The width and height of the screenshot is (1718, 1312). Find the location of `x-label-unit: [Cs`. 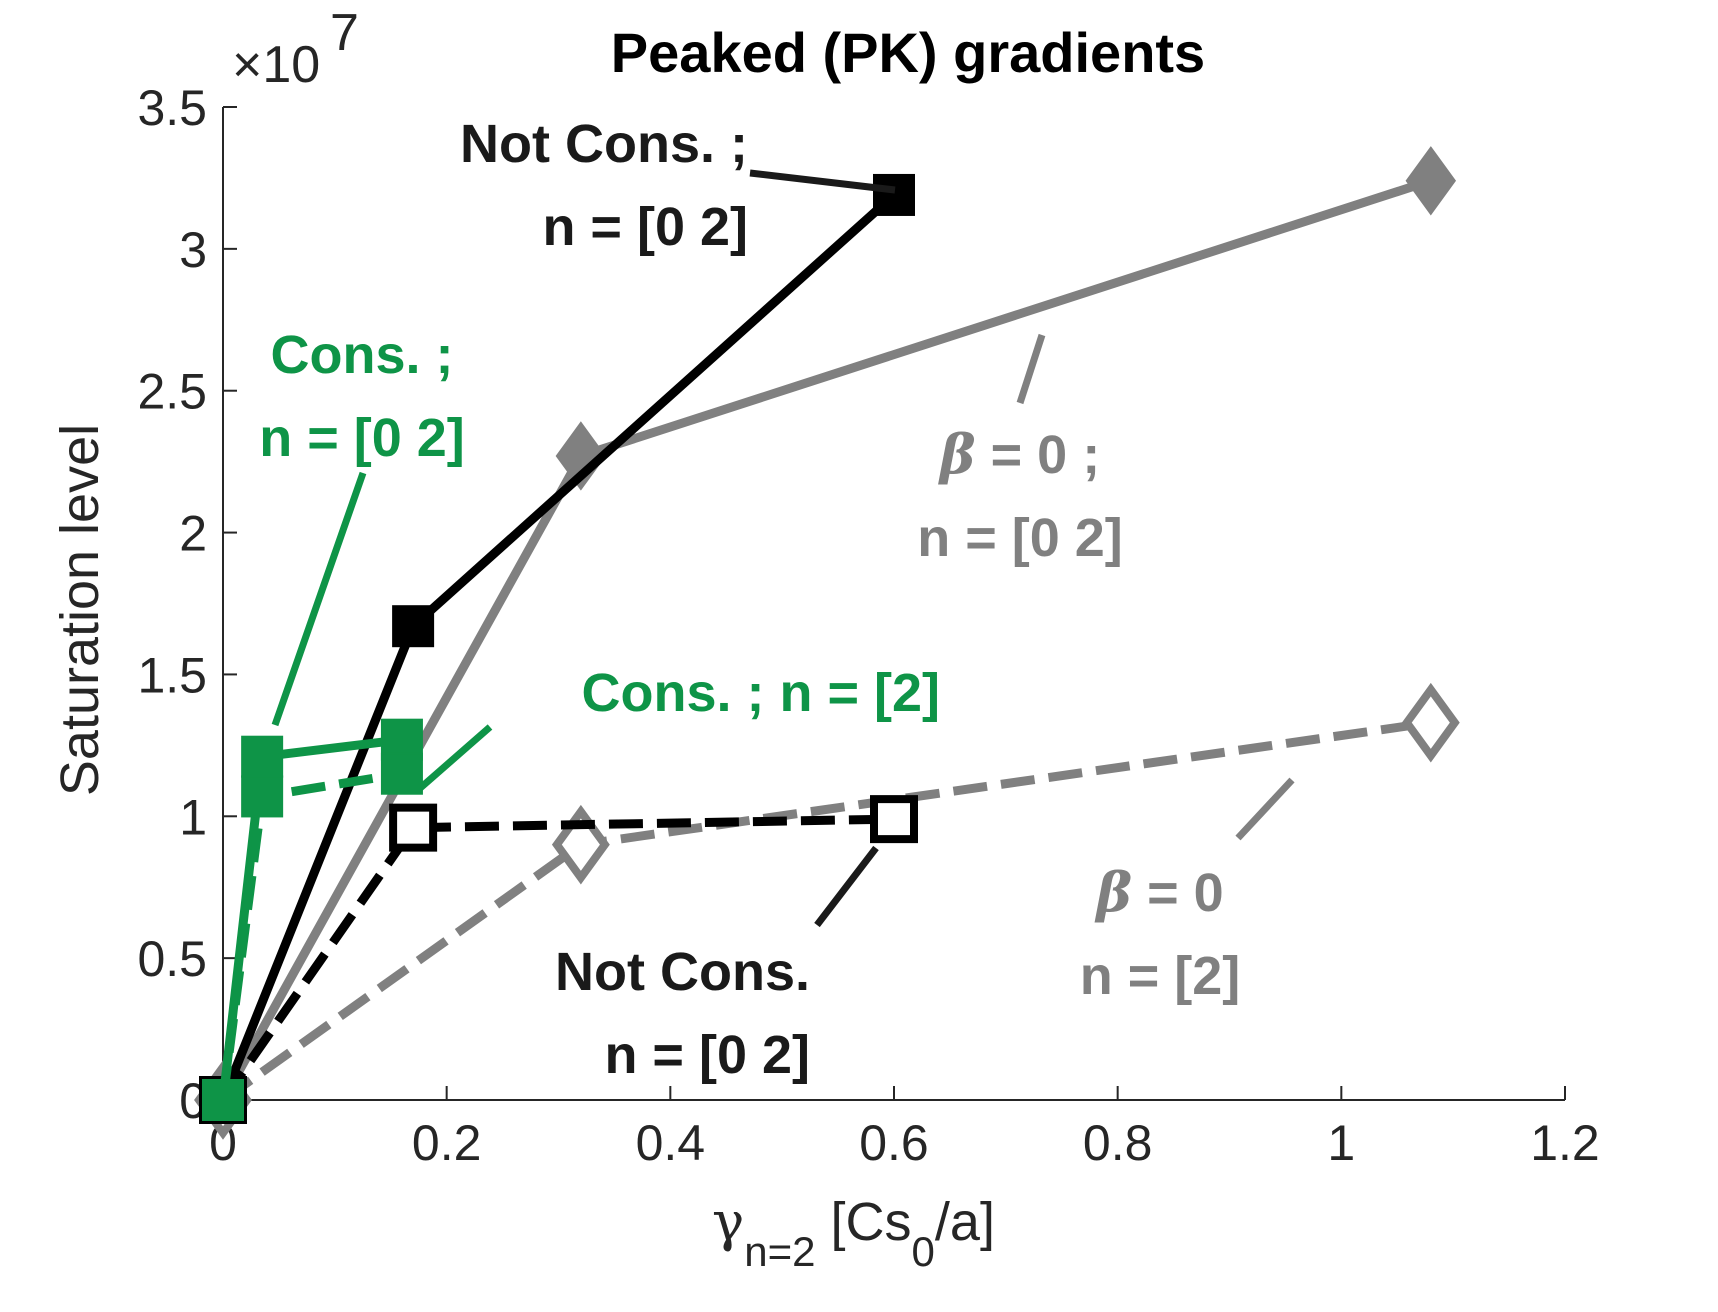

x-label-unit: [Cs is located at coordinates (864, 1222).